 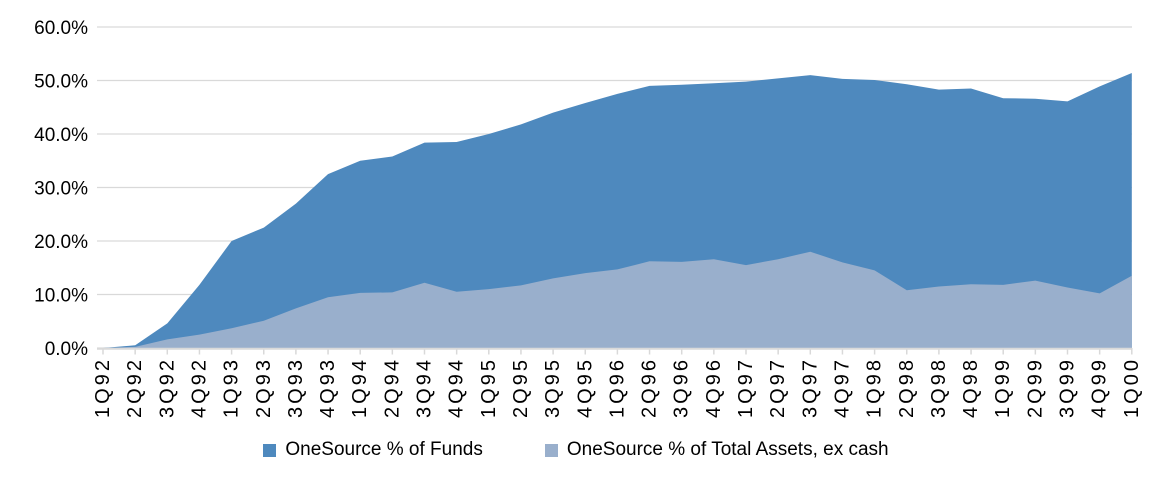 What do you see at coordinates (61, 28) in the screenshot?
I see `y-axis-label: 60.0%` at bounding box center [61, 28].